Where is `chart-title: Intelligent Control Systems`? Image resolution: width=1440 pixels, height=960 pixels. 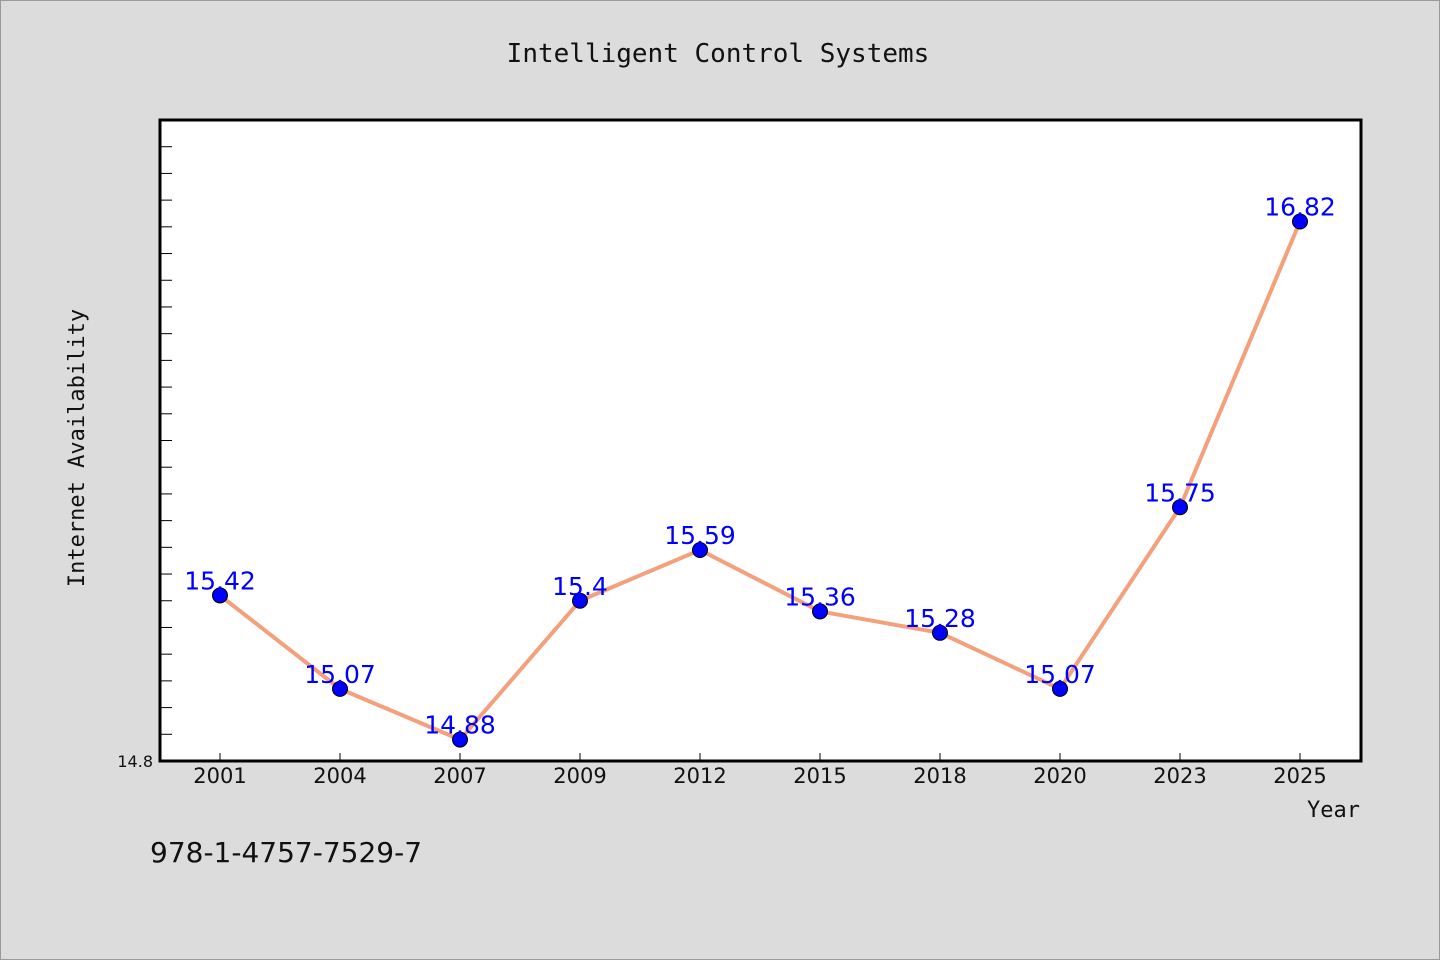
chart-title: Intelligent Control Systems is located at coordinates (718, 54).